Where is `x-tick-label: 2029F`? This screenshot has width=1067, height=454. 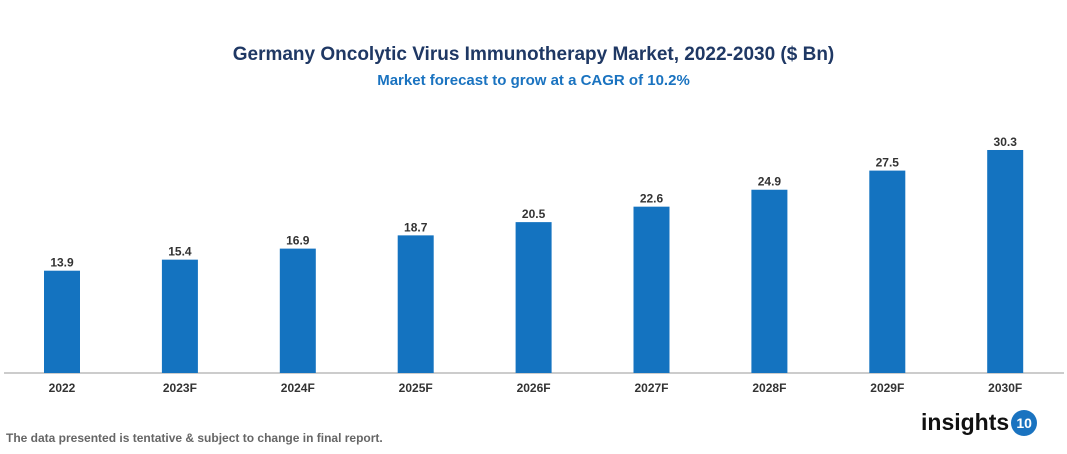
x-tick-label: 2029F is located at coordinates (887, 388).